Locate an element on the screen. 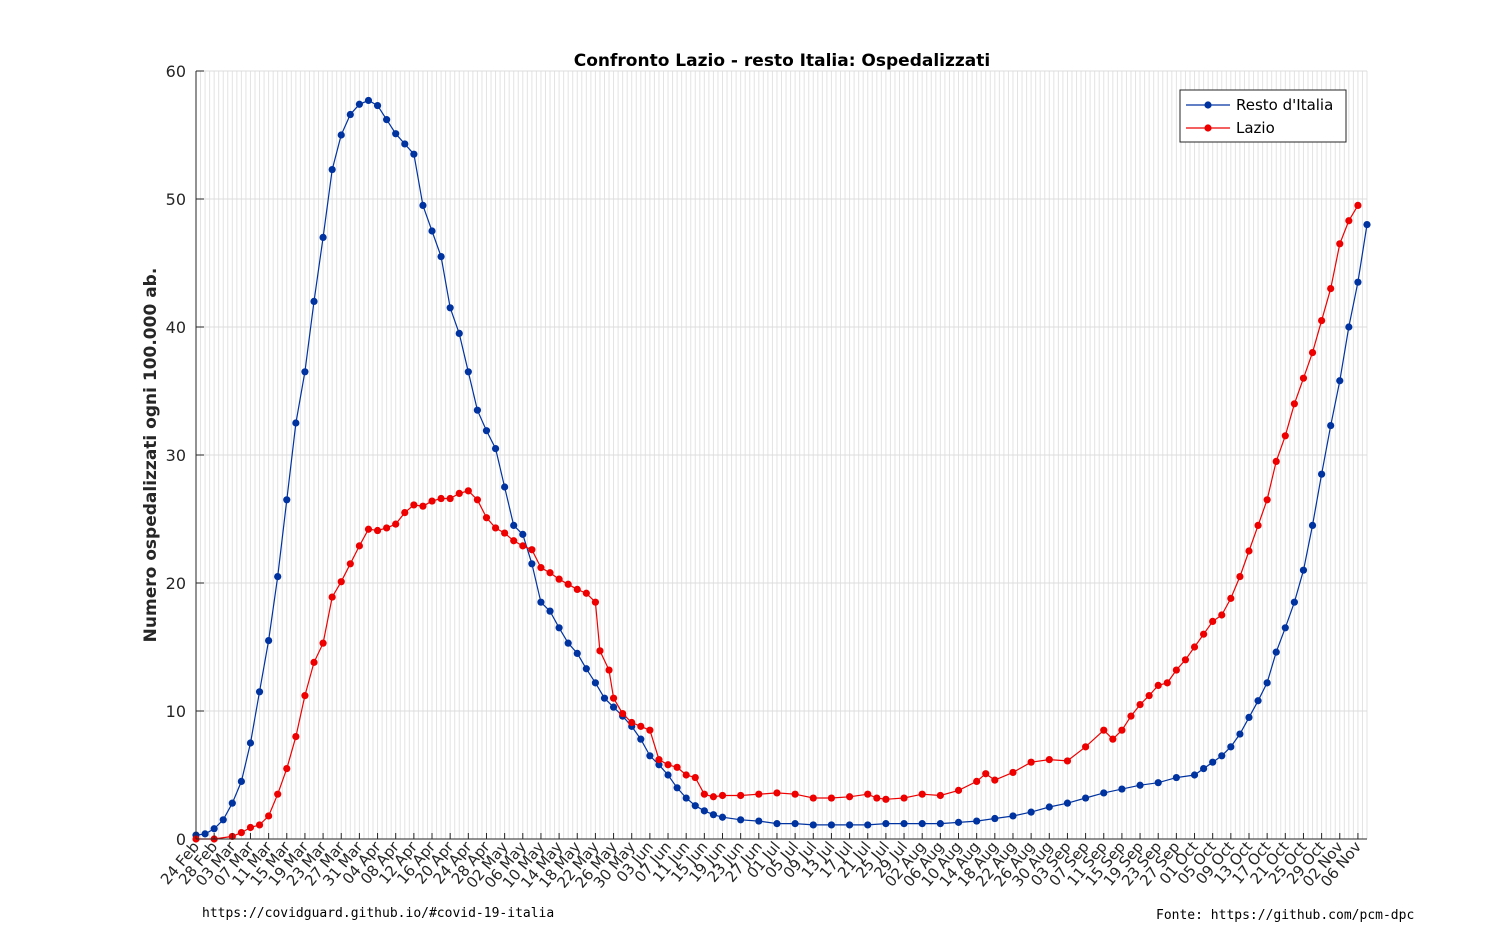 The image size is (1511, 942). y-tick-label: 60 is located at coordinates (176, 71).